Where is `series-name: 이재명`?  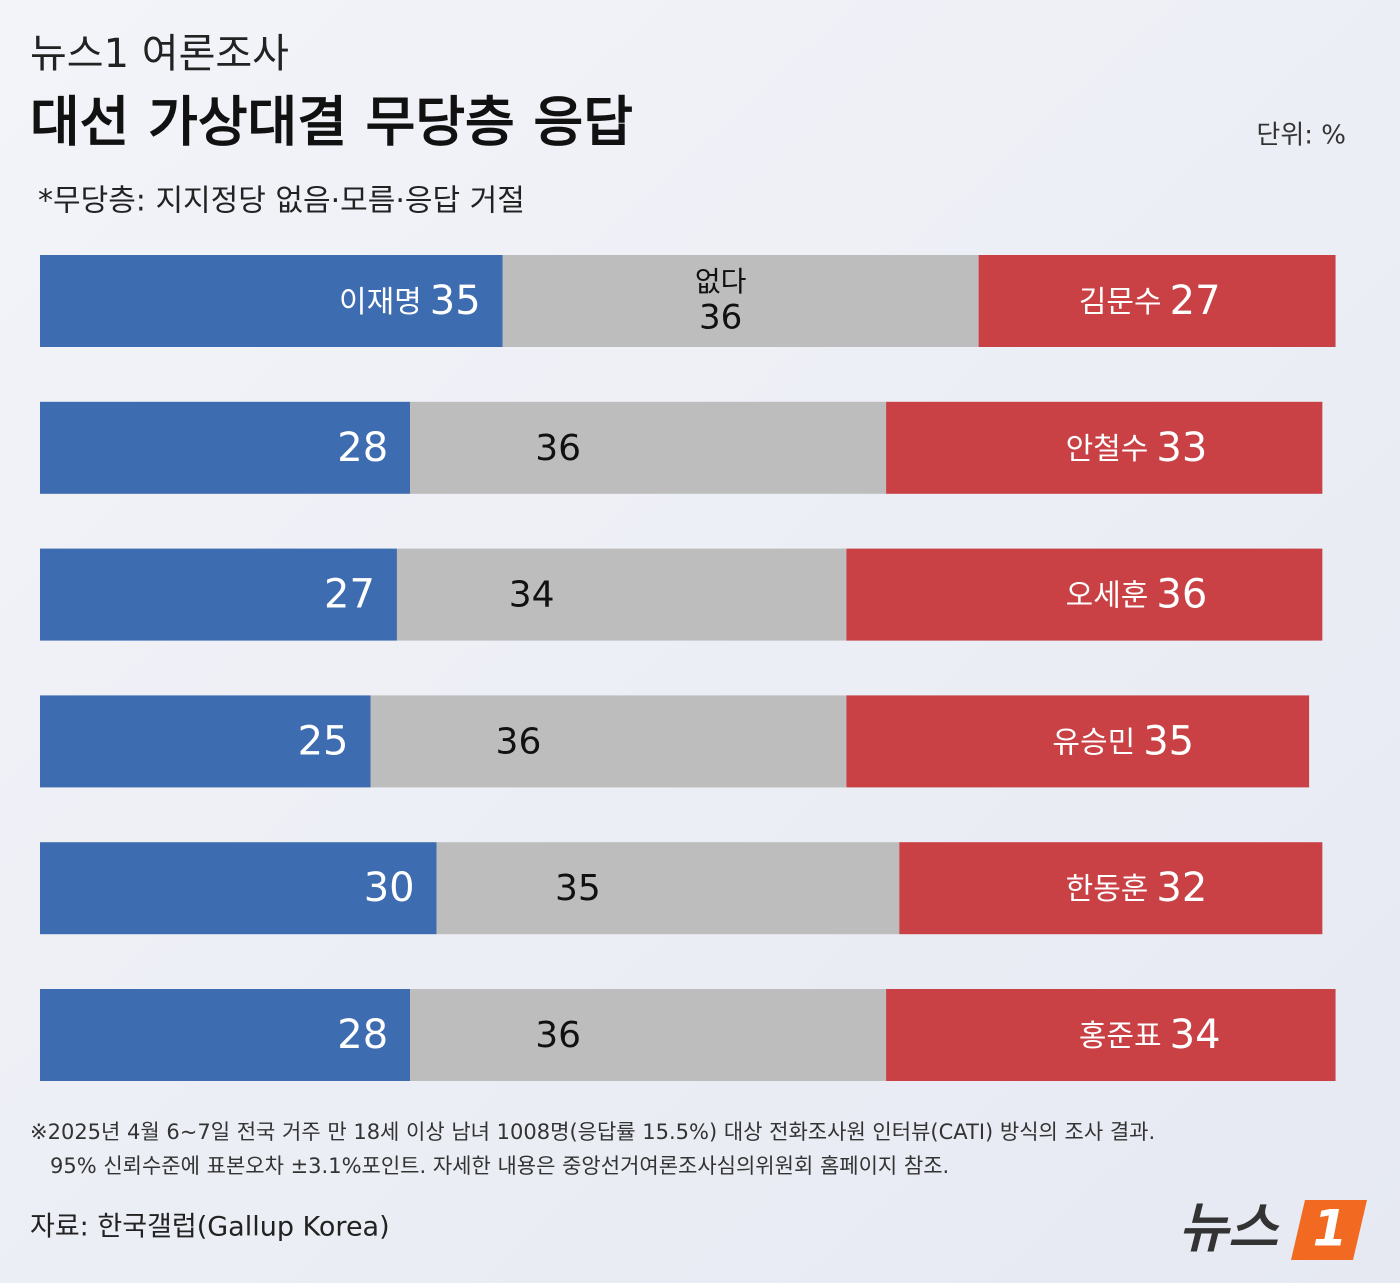 series-name: 이재명 is located at coordinates (380, 302).